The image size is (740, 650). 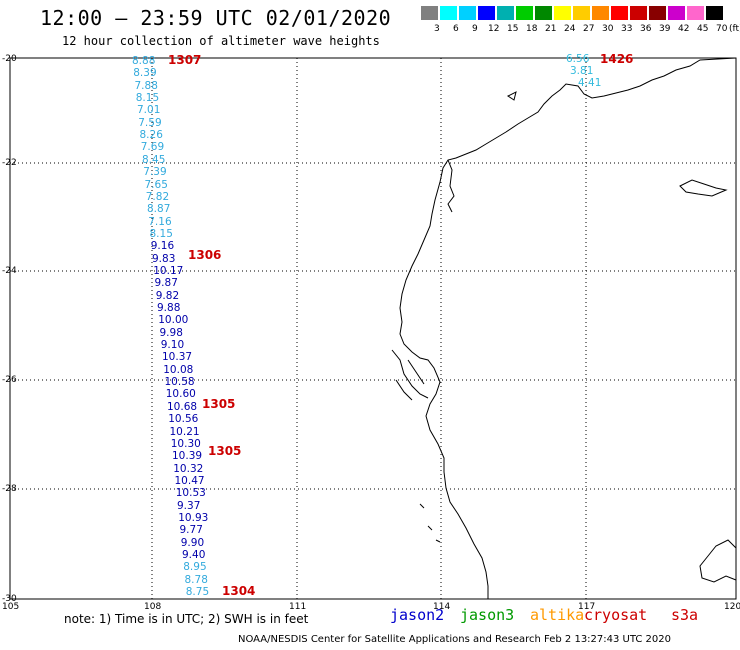 What do you see at coordinates (11, 607) in the screenshot?
I see `lon-label: 105` at bounding box center [11, 607].